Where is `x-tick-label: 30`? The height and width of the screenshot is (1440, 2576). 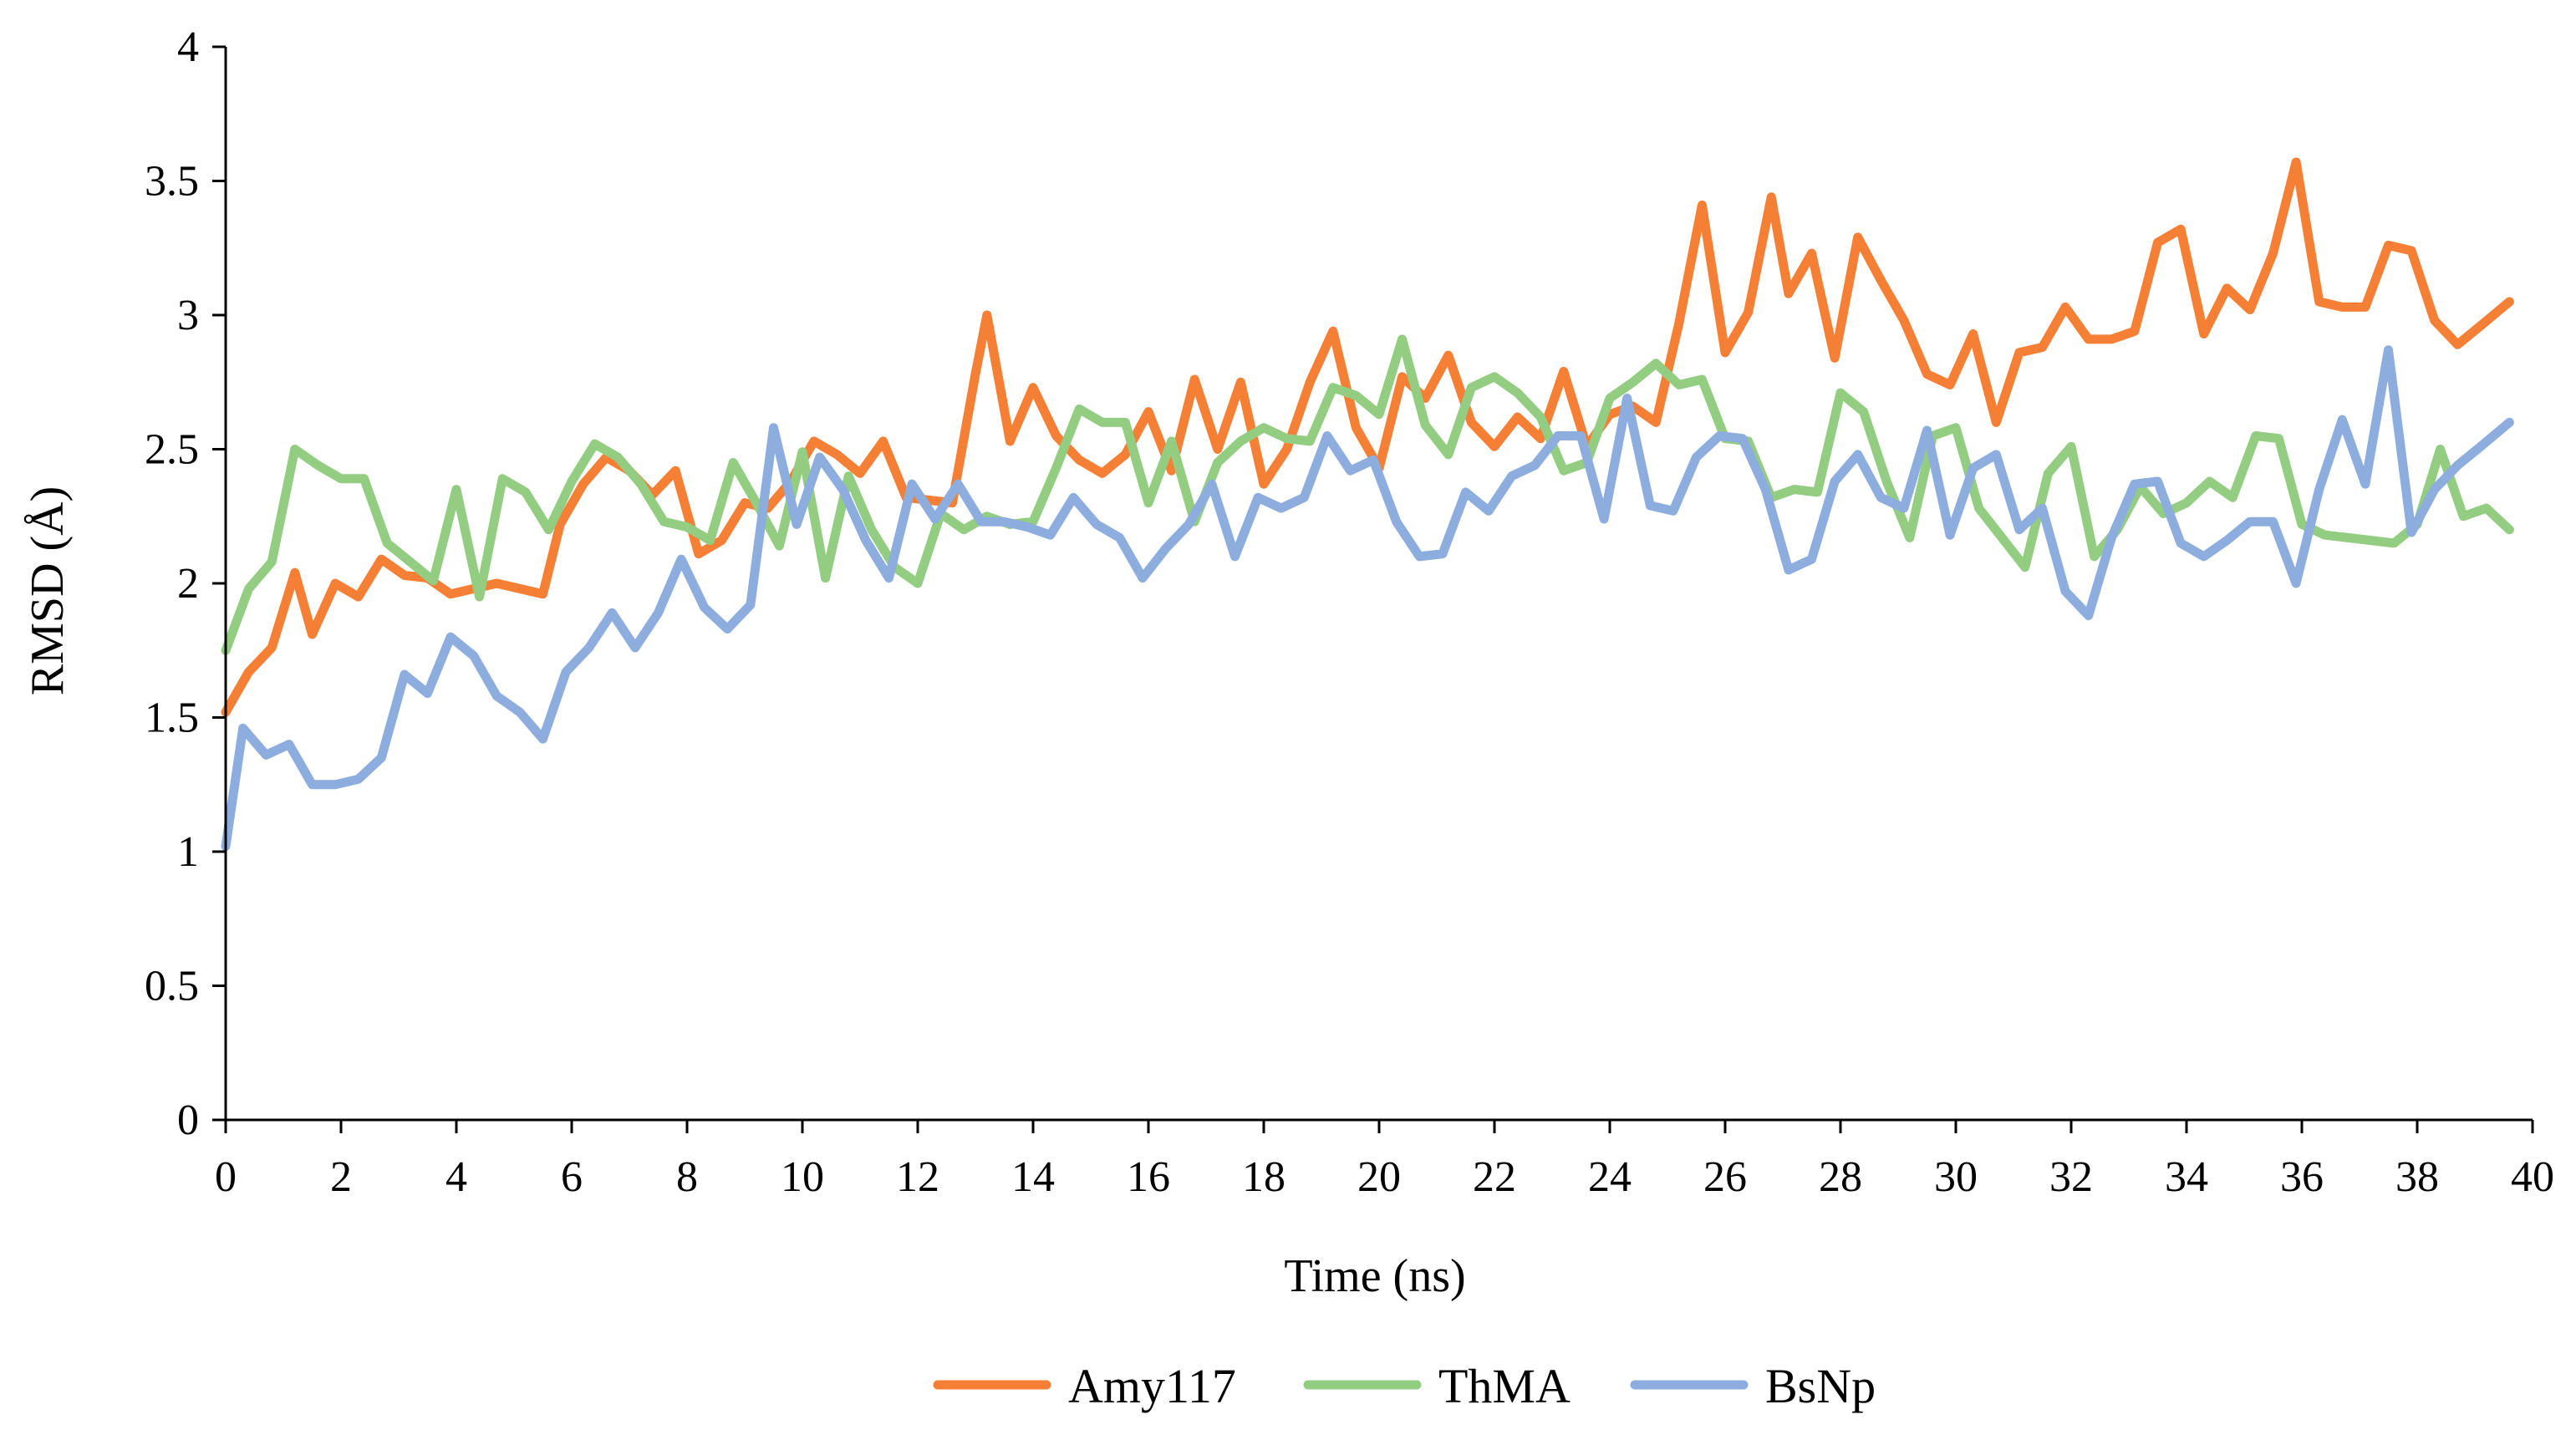 x-tick-label: 30 is located at coordinates (1956, 1177).